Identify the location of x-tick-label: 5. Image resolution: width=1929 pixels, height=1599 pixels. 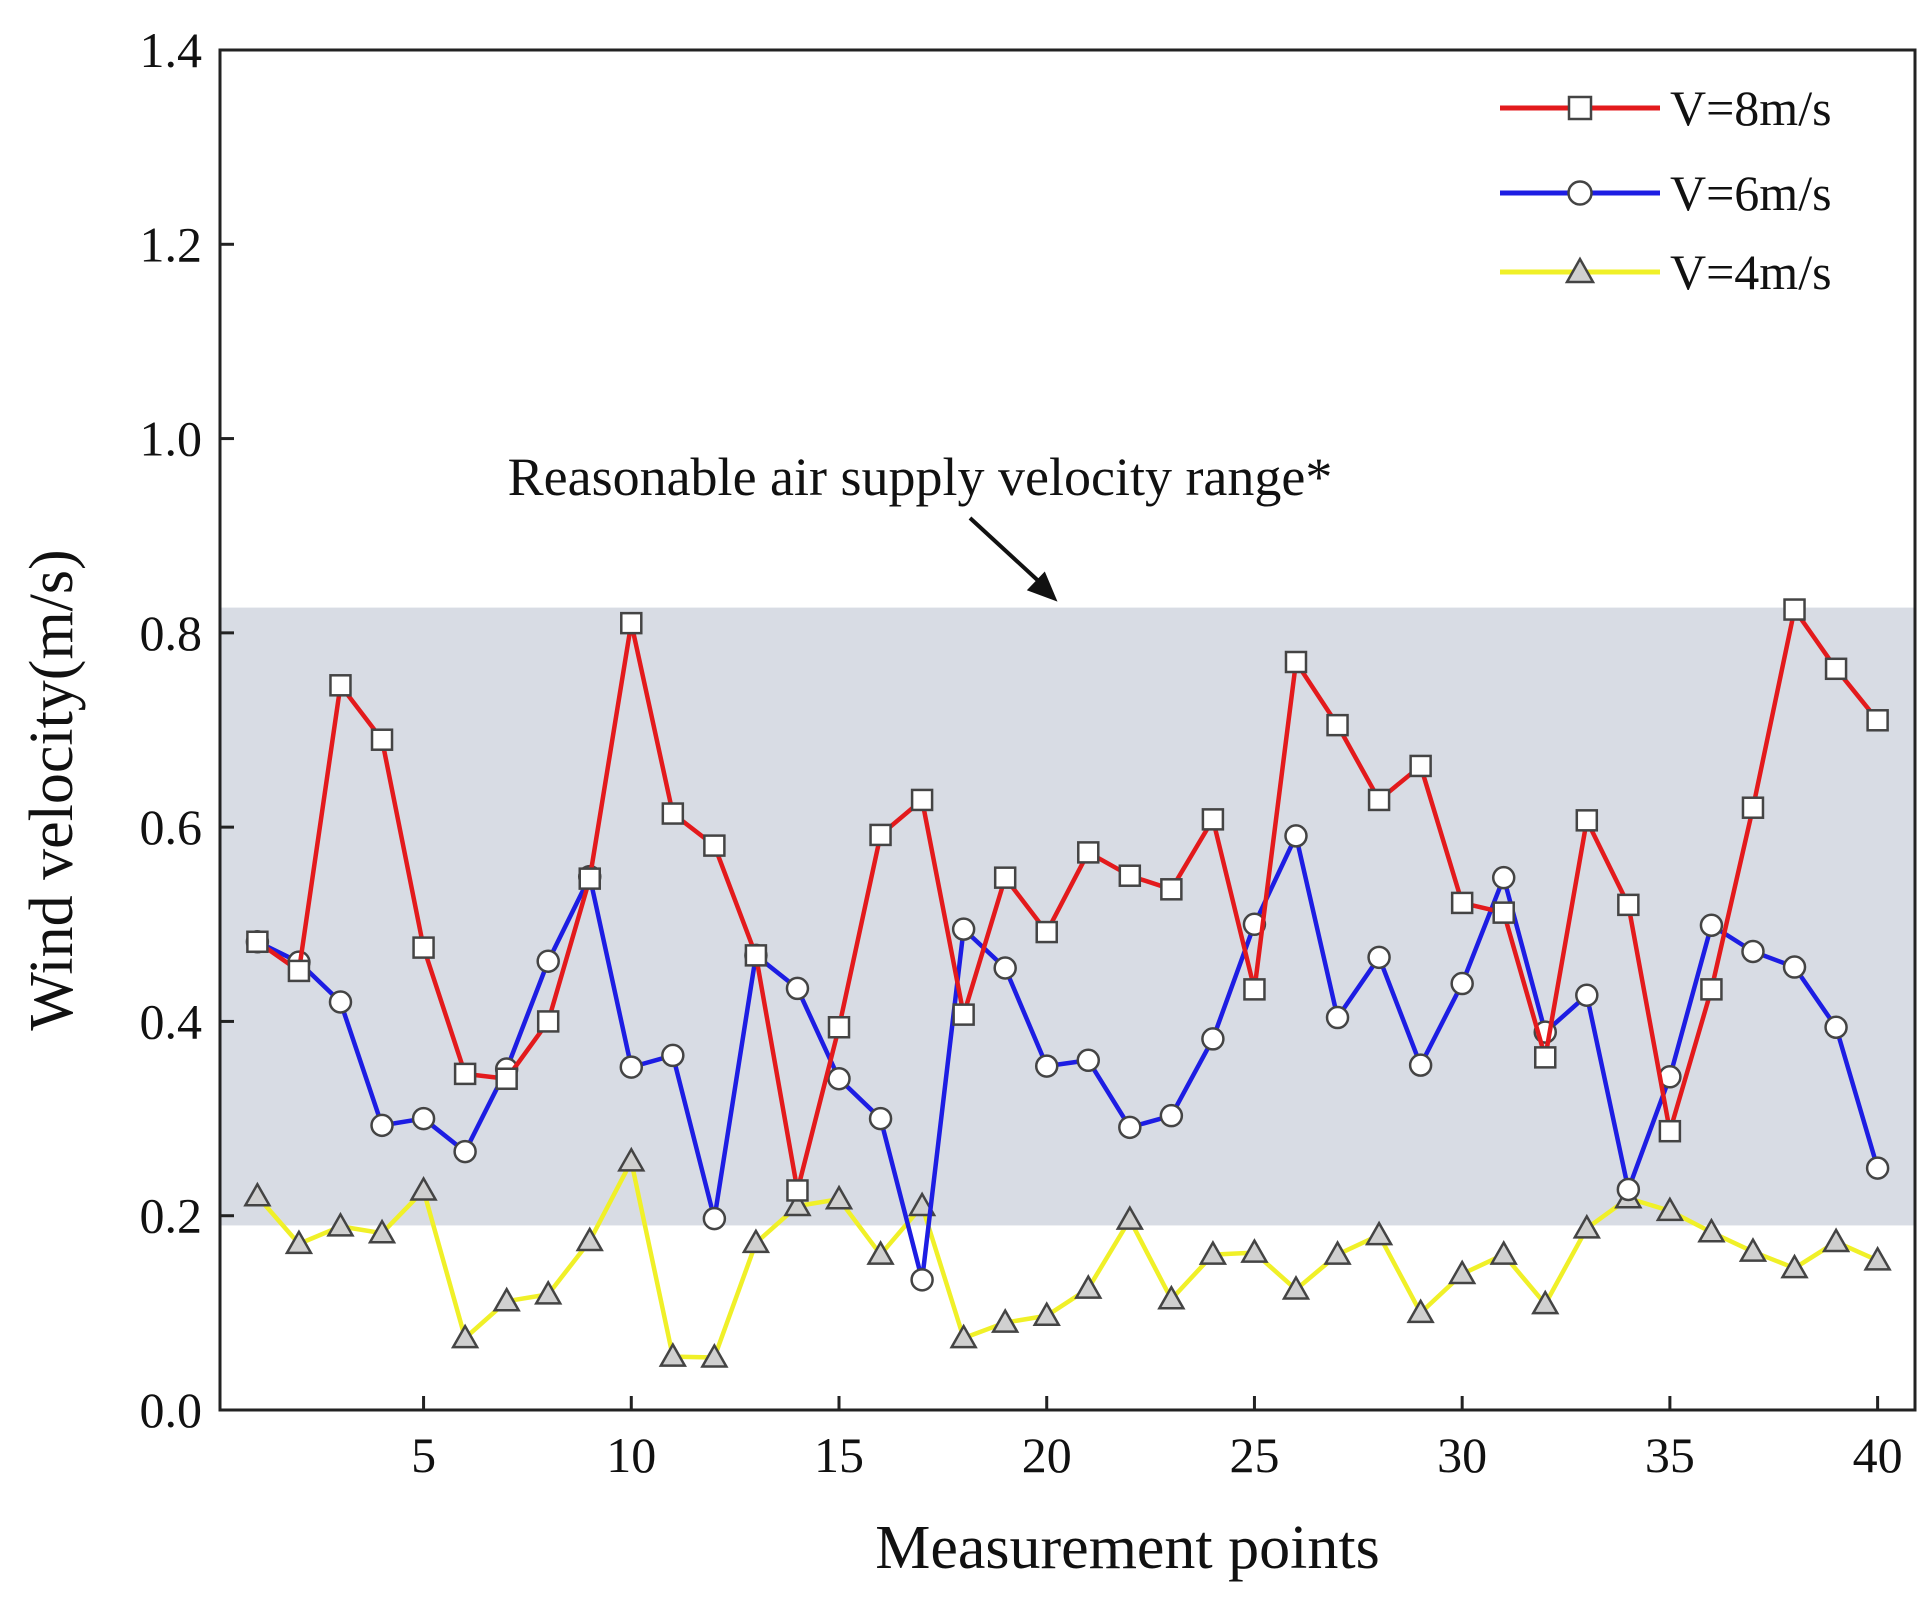
(423, 1455).